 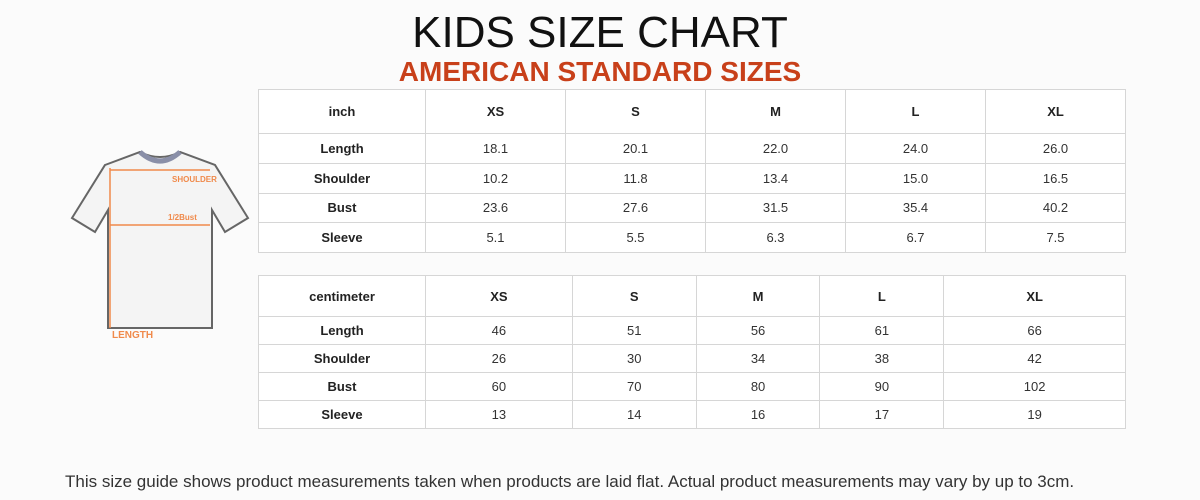 What do you see at coordinates (1055, 208) in the screenshot?
I see `table-cell: 40.2` at bounding box center [1055, 208].